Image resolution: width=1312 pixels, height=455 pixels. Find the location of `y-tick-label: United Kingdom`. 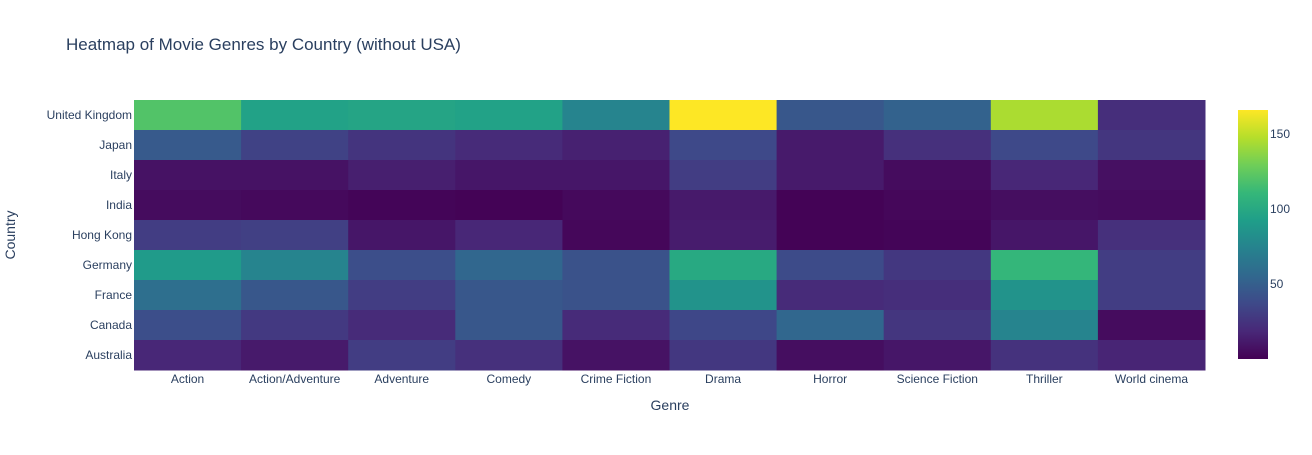

y-tick-label: United Kingdom is located at coordinates (89, 115).